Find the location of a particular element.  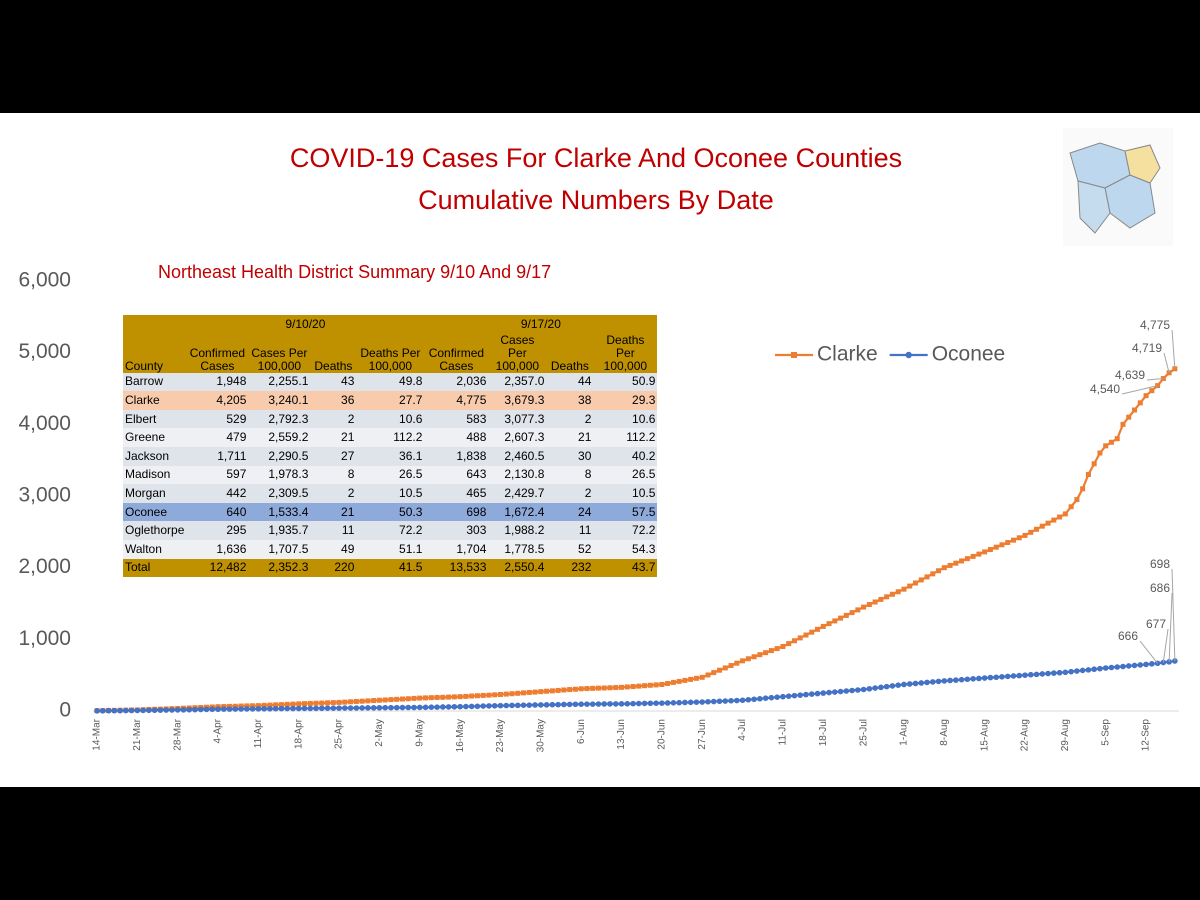

table-cell: 2,352.3 is located at coordinates (279, 568).